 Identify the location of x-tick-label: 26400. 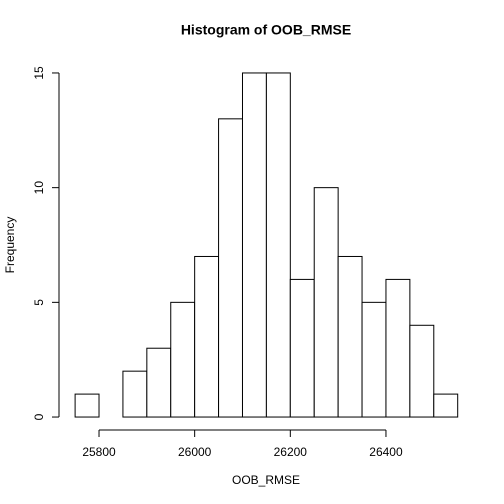
(386, 452).